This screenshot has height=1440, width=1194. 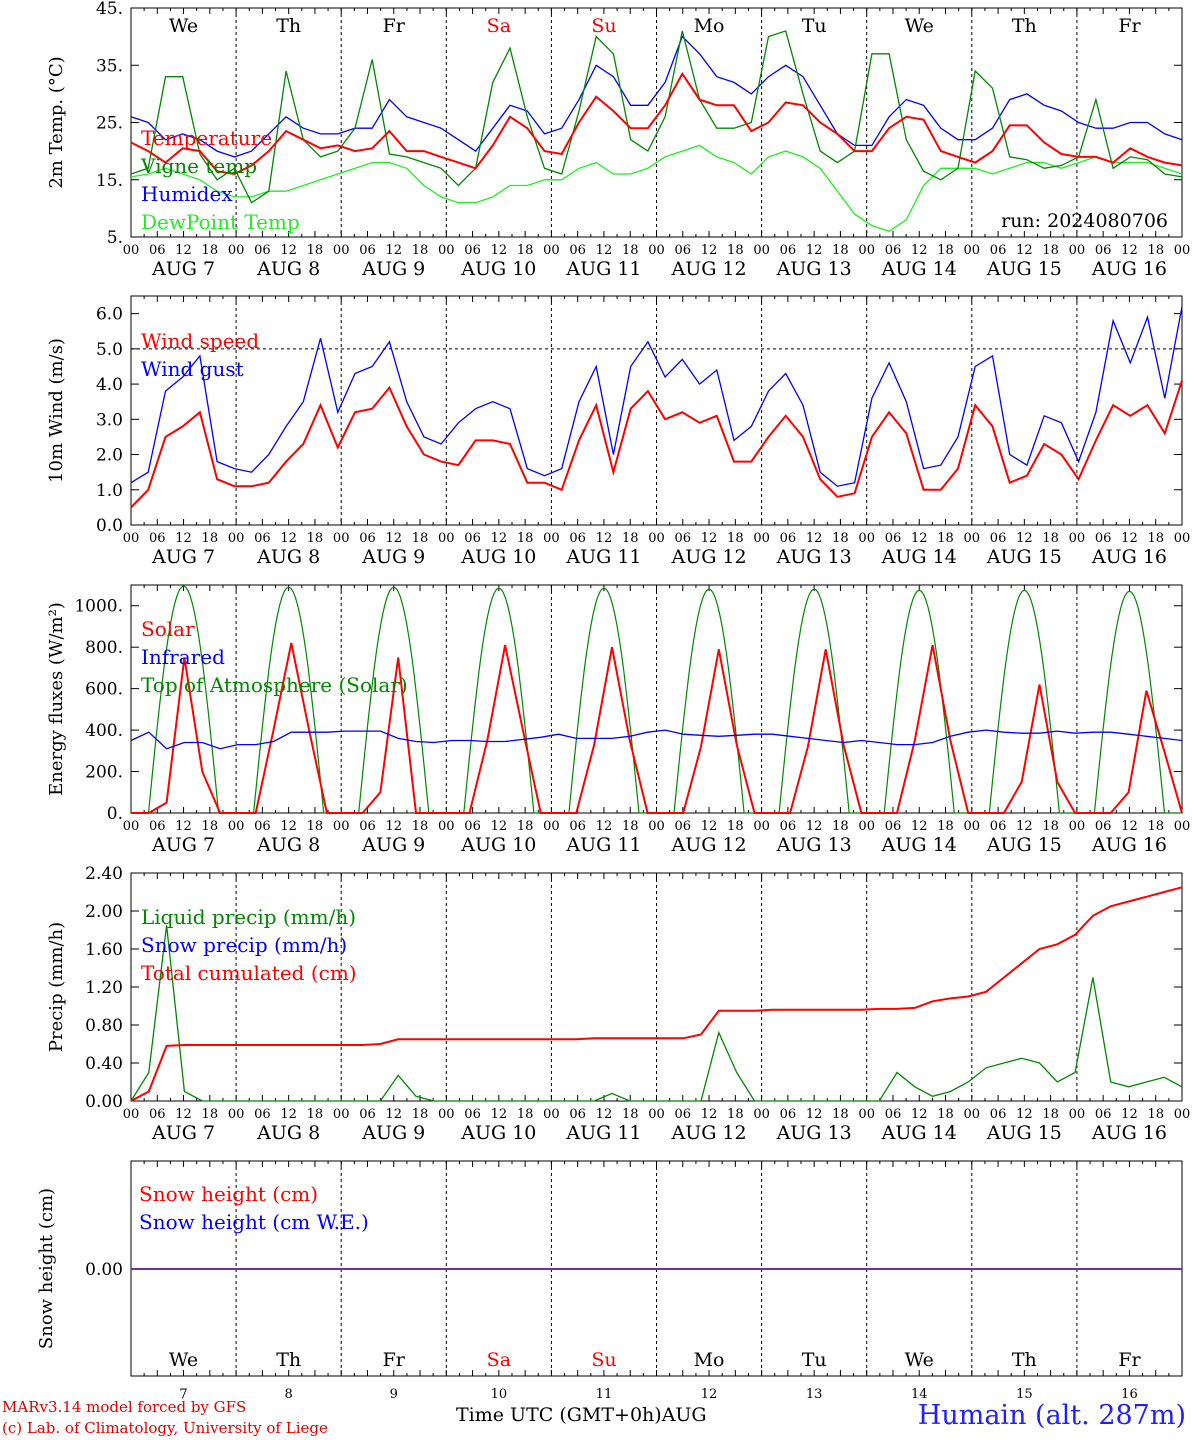 What do you see at coordinates (109, 124) in the screenshot?
I see `y-tick-label: 25.` at bounding box center [109, 124].